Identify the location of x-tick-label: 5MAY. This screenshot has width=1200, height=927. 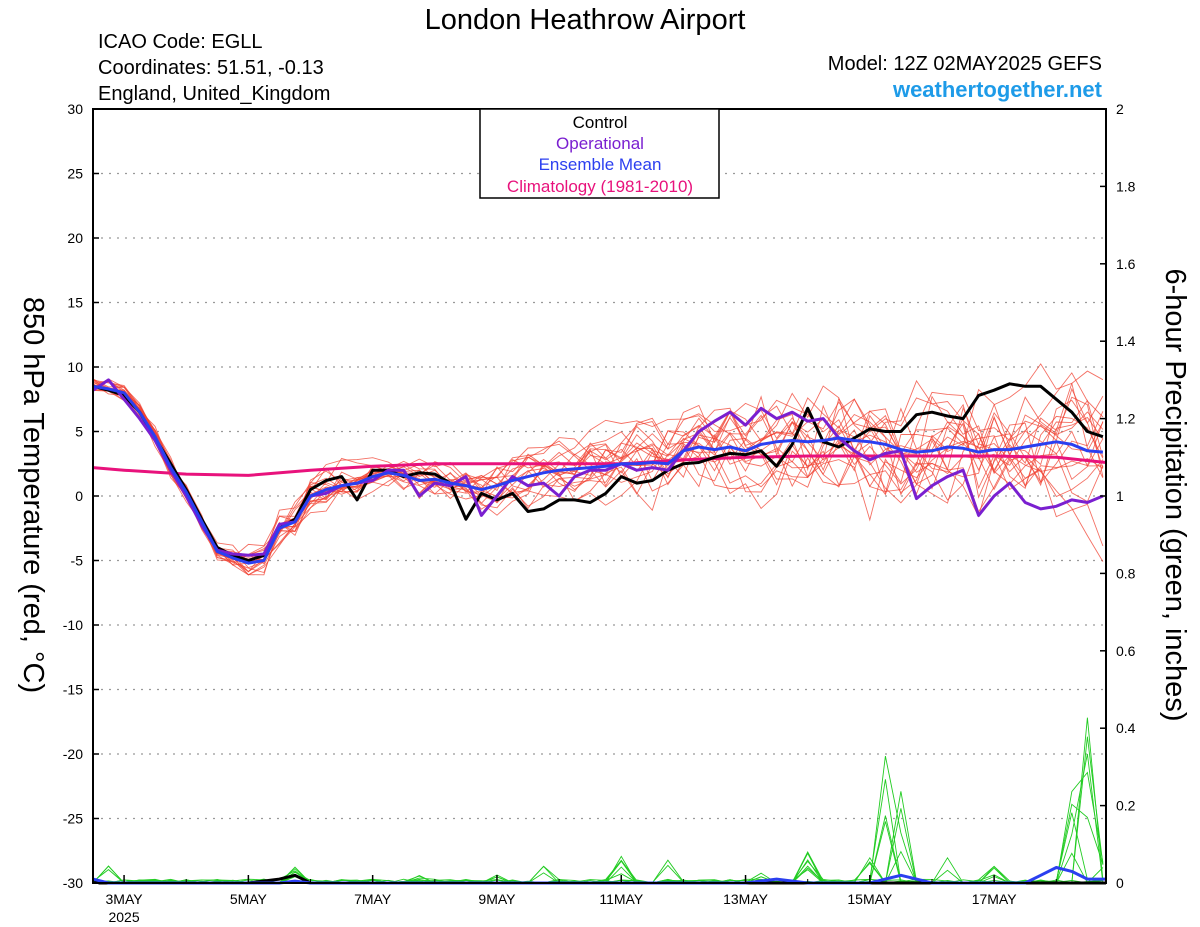
(249, 899).